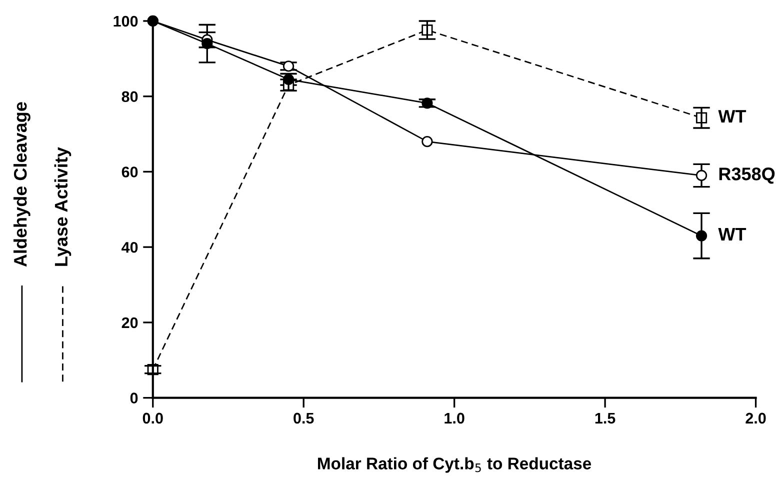  I want to click on x-axis-title: Molar Ratio of Cyt.b$_{5}$ to Reductase, so click(455, 465).